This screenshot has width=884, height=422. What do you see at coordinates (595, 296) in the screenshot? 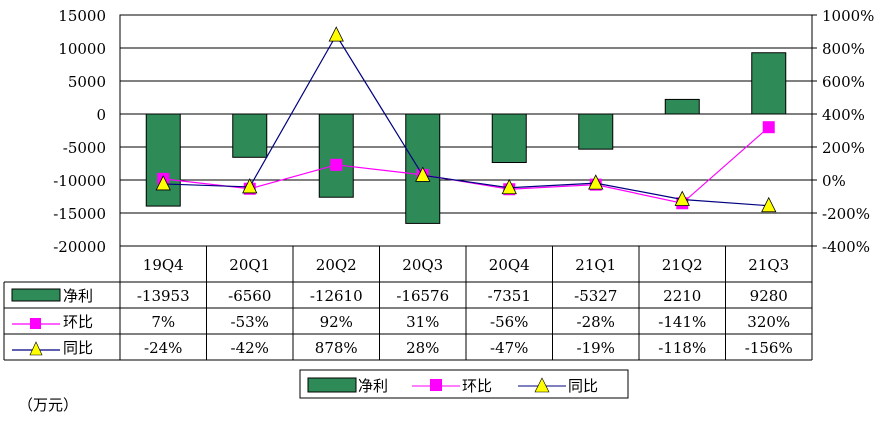
I see `data-label: -5327` at bounding box center [595, 296].